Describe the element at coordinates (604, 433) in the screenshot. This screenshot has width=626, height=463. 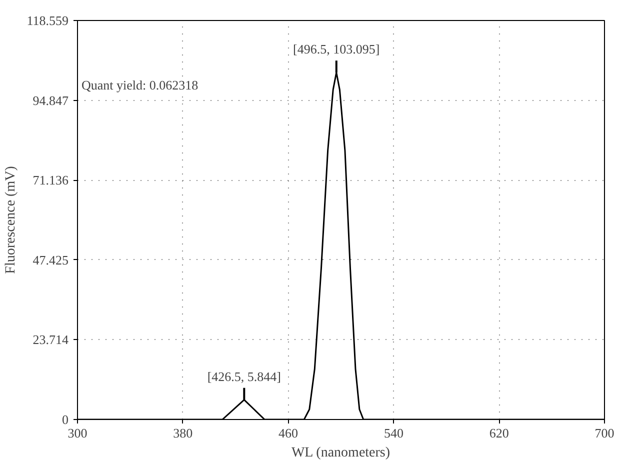
I see `x-tick-label: 700` at that location.